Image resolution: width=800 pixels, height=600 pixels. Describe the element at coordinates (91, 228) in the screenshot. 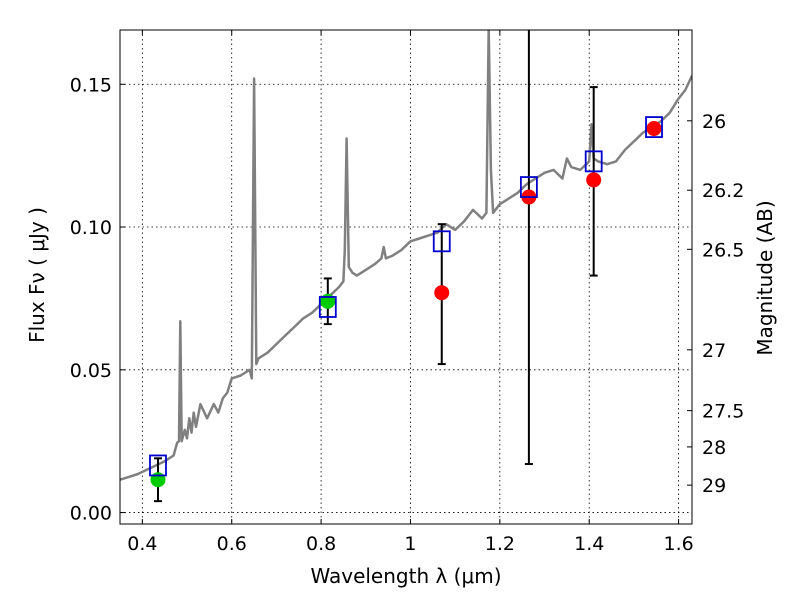

I see `y-tick-label: 0.10` at that location.